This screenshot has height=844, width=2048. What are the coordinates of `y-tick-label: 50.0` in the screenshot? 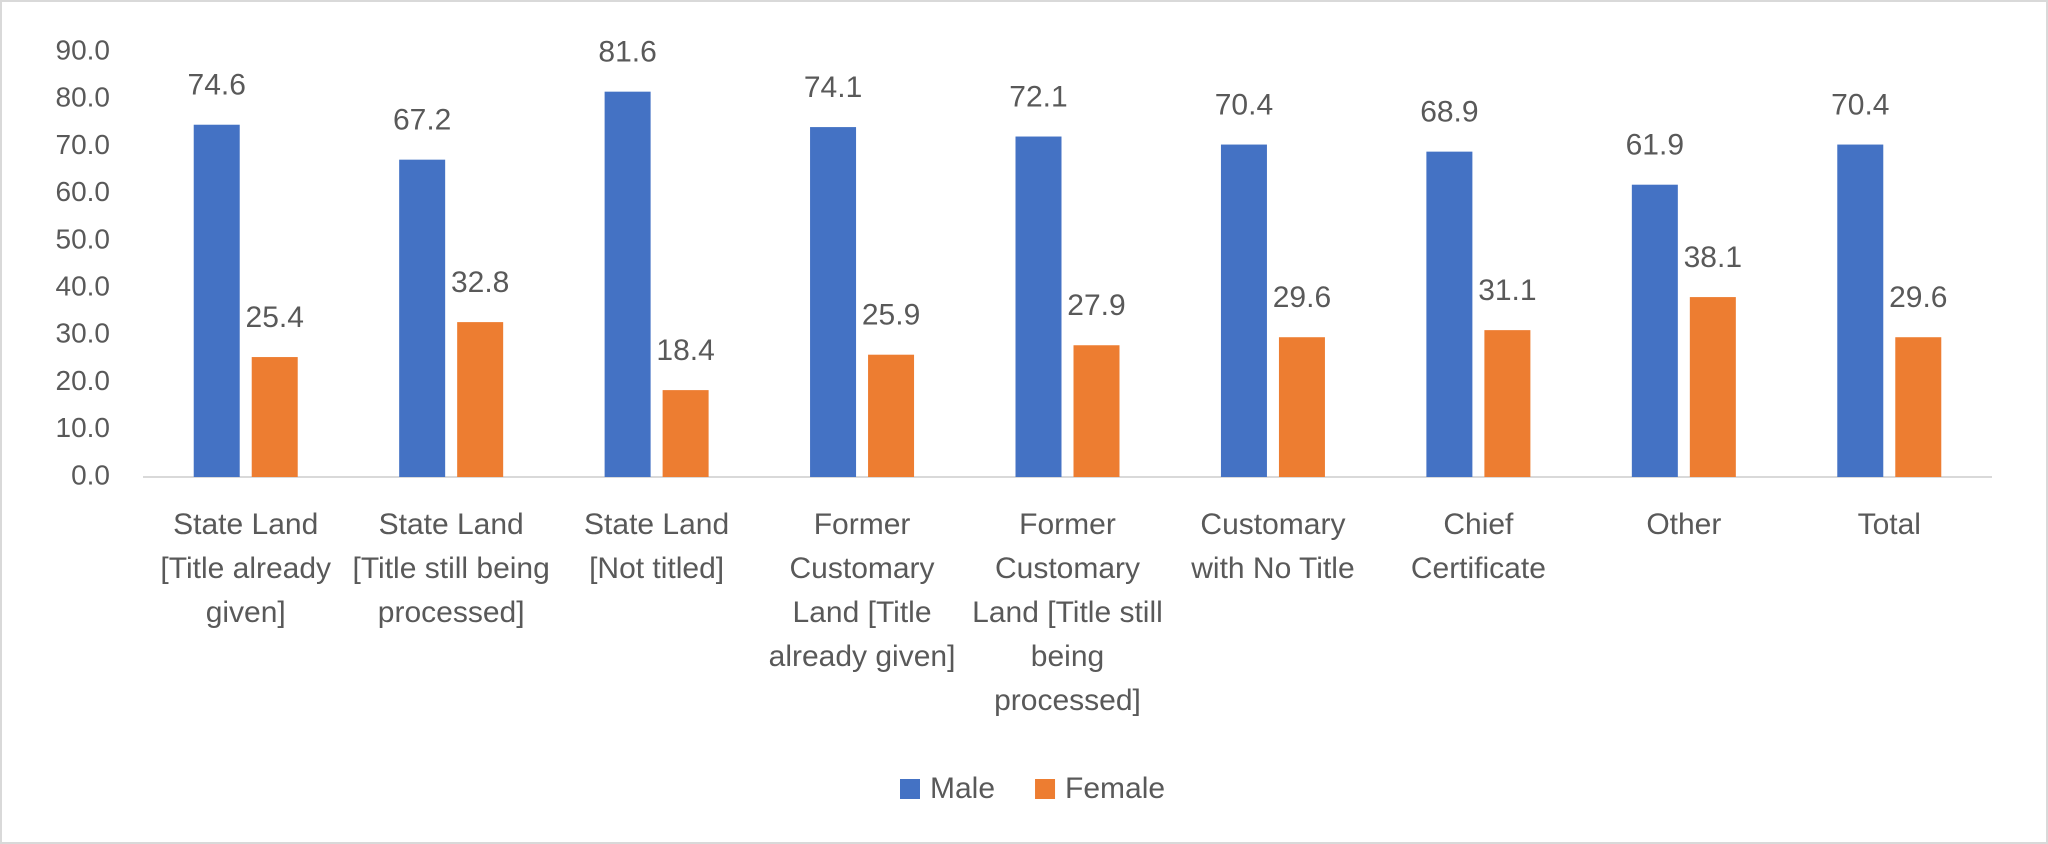 It's located at (83, 238).